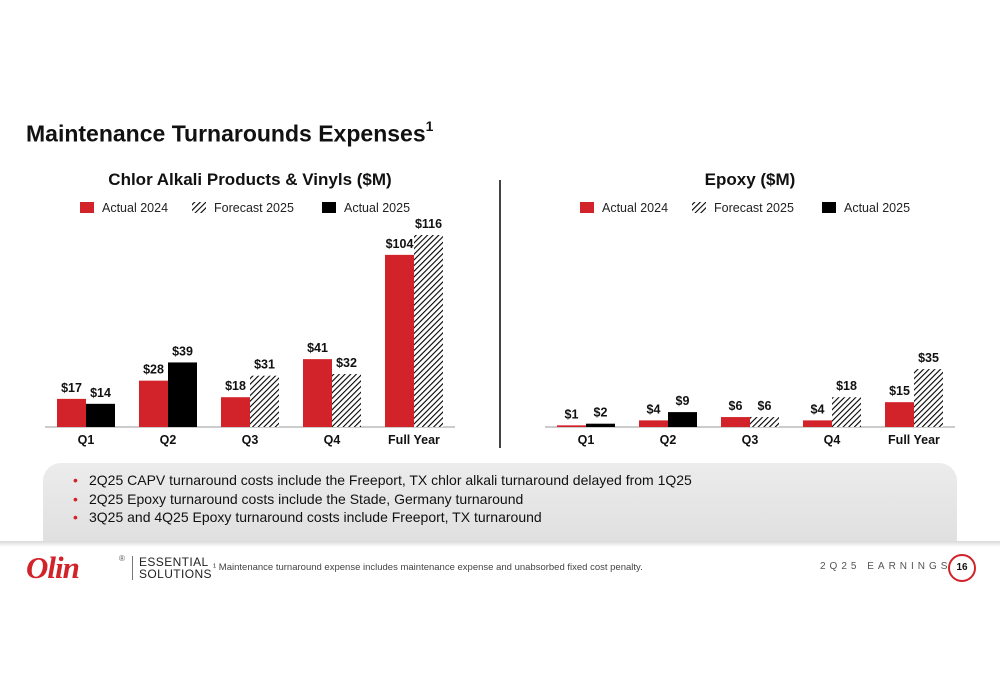  I want to click on chart-title-capv: Chlor Alkali Products & Vinyls ($M), so click(250, 179).